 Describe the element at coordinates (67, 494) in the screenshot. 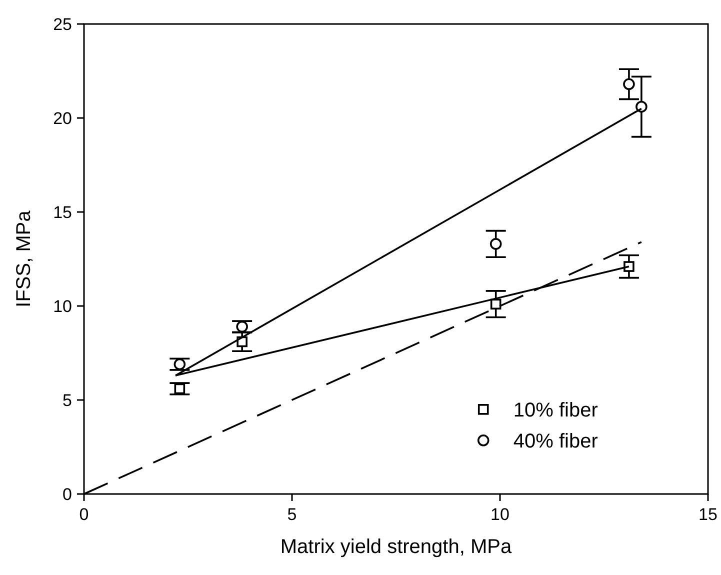

I see `y-tick-label: 0` at that location.